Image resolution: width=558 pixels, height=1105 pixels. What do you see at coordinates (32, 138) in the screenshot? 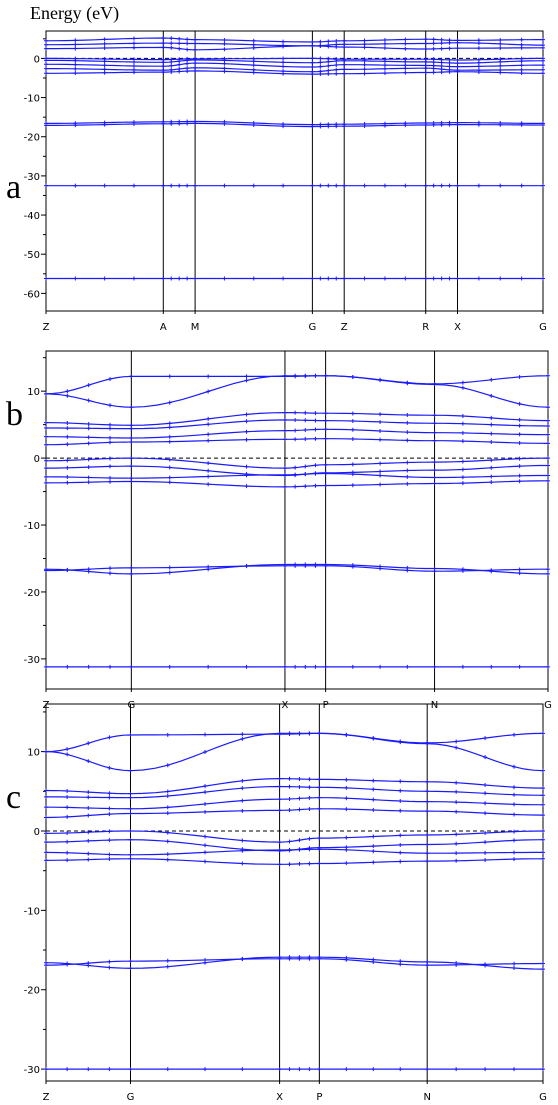
I see `y-tick-label: -20` at bounding box center [32, 138].